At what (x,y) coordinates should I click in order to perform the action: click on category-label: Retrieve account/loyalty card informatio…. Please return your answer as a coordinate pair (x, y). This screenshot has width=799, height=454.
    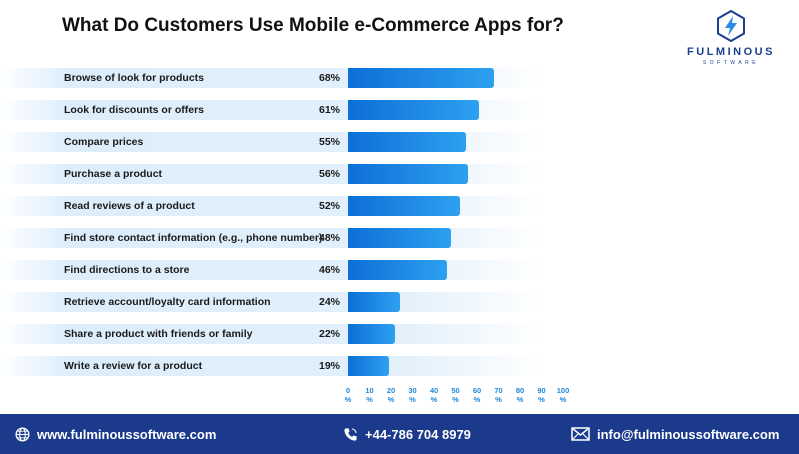
    Looking at the image, I should click on (167, 302).